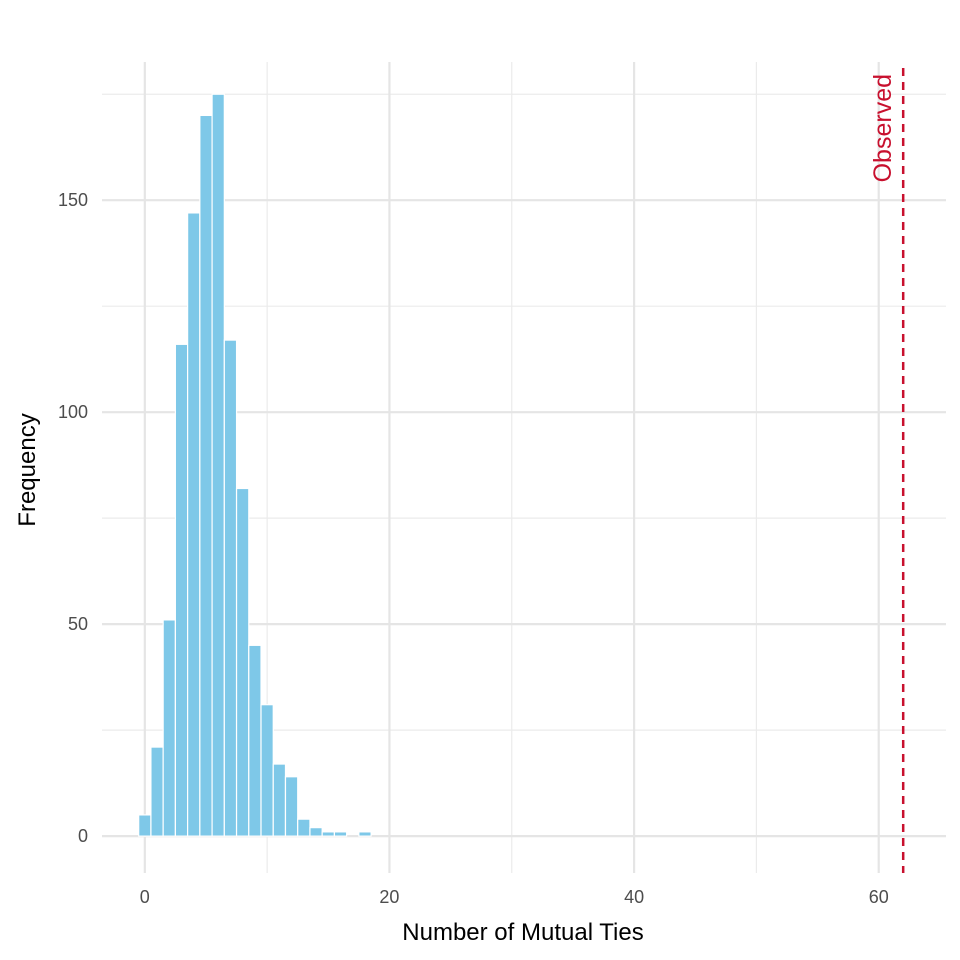 The height and width of the screenshot is (960, 960). What do you see at coordinates (514, 897) in the screenshot?
I see `x-axis-ticks: 0 20 40 60` at bounding box center [514, 897].